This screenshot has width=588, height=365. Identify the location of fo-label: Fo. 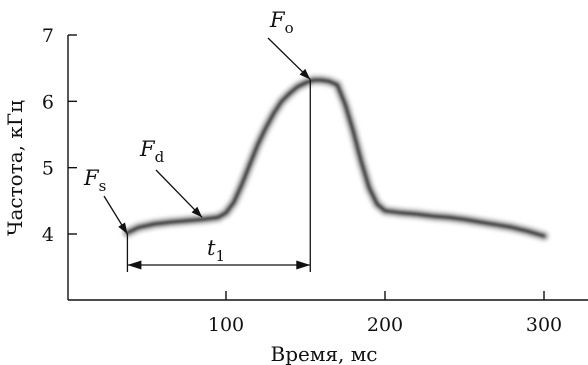
(281, 22).